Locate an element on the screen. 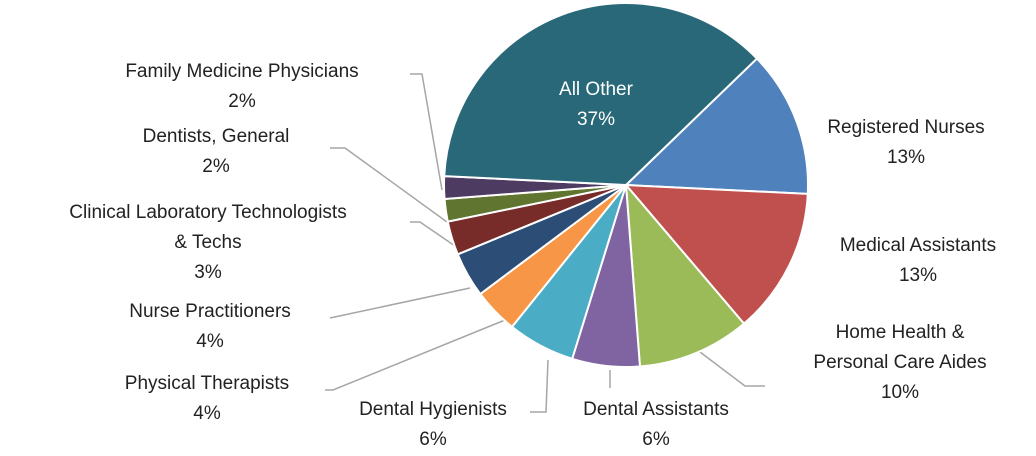  slice-label: Clinical Laboratory Technologists & Techs is located at coordinates (207, 227).